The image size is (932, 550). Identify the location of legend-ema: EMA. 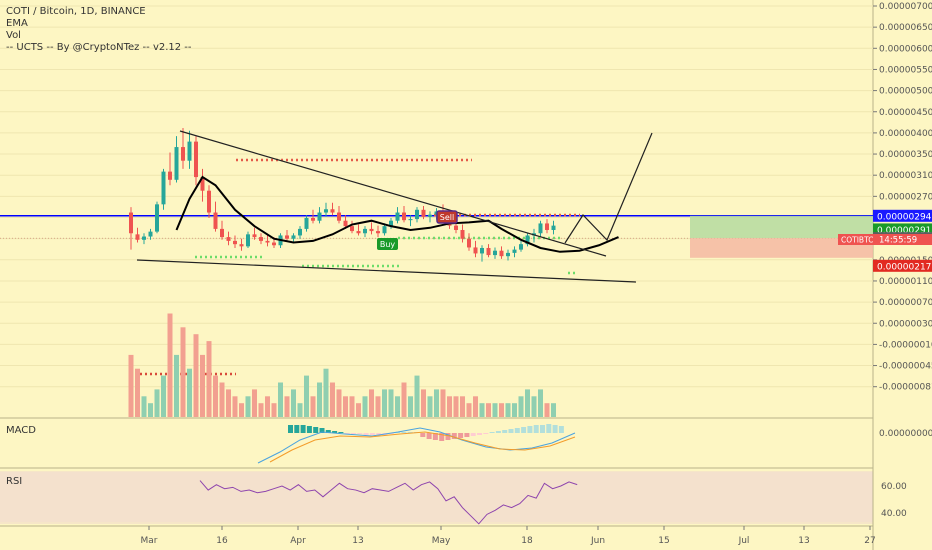
(17, 23).